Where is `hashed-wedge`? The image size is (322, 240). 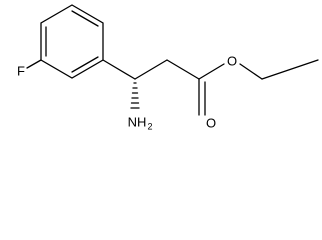
hashed-wedge is located at coordinates (135, 95).